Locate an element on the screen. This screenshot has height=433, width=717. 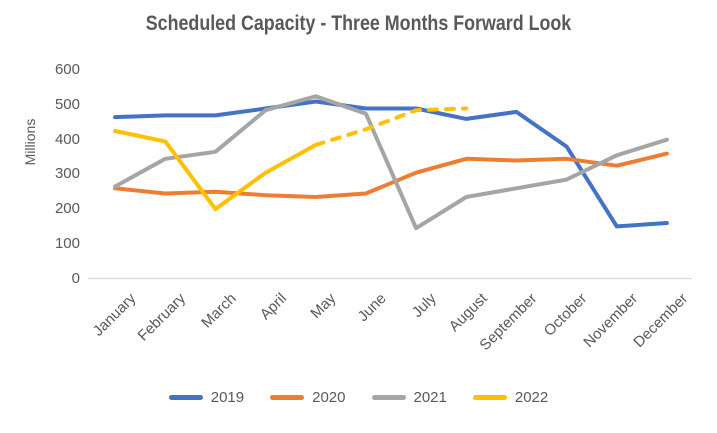
legend-label-2022: 2022 is located at coordinates (531, 397).